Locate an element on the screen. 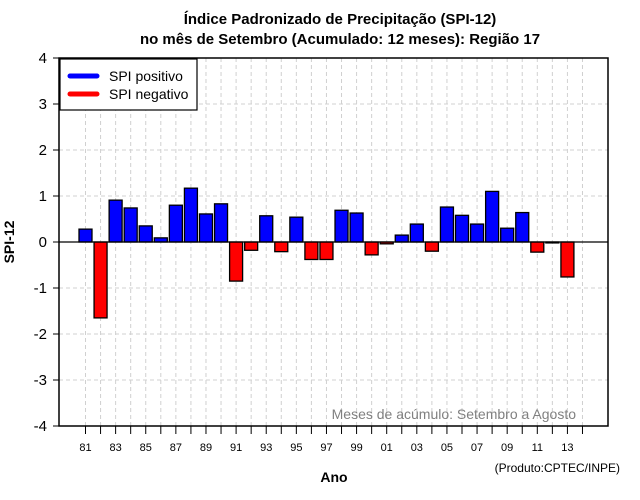 This screenshot has height=500, width=640. x-tick-label: 85 is located at coordinates (146, 448).